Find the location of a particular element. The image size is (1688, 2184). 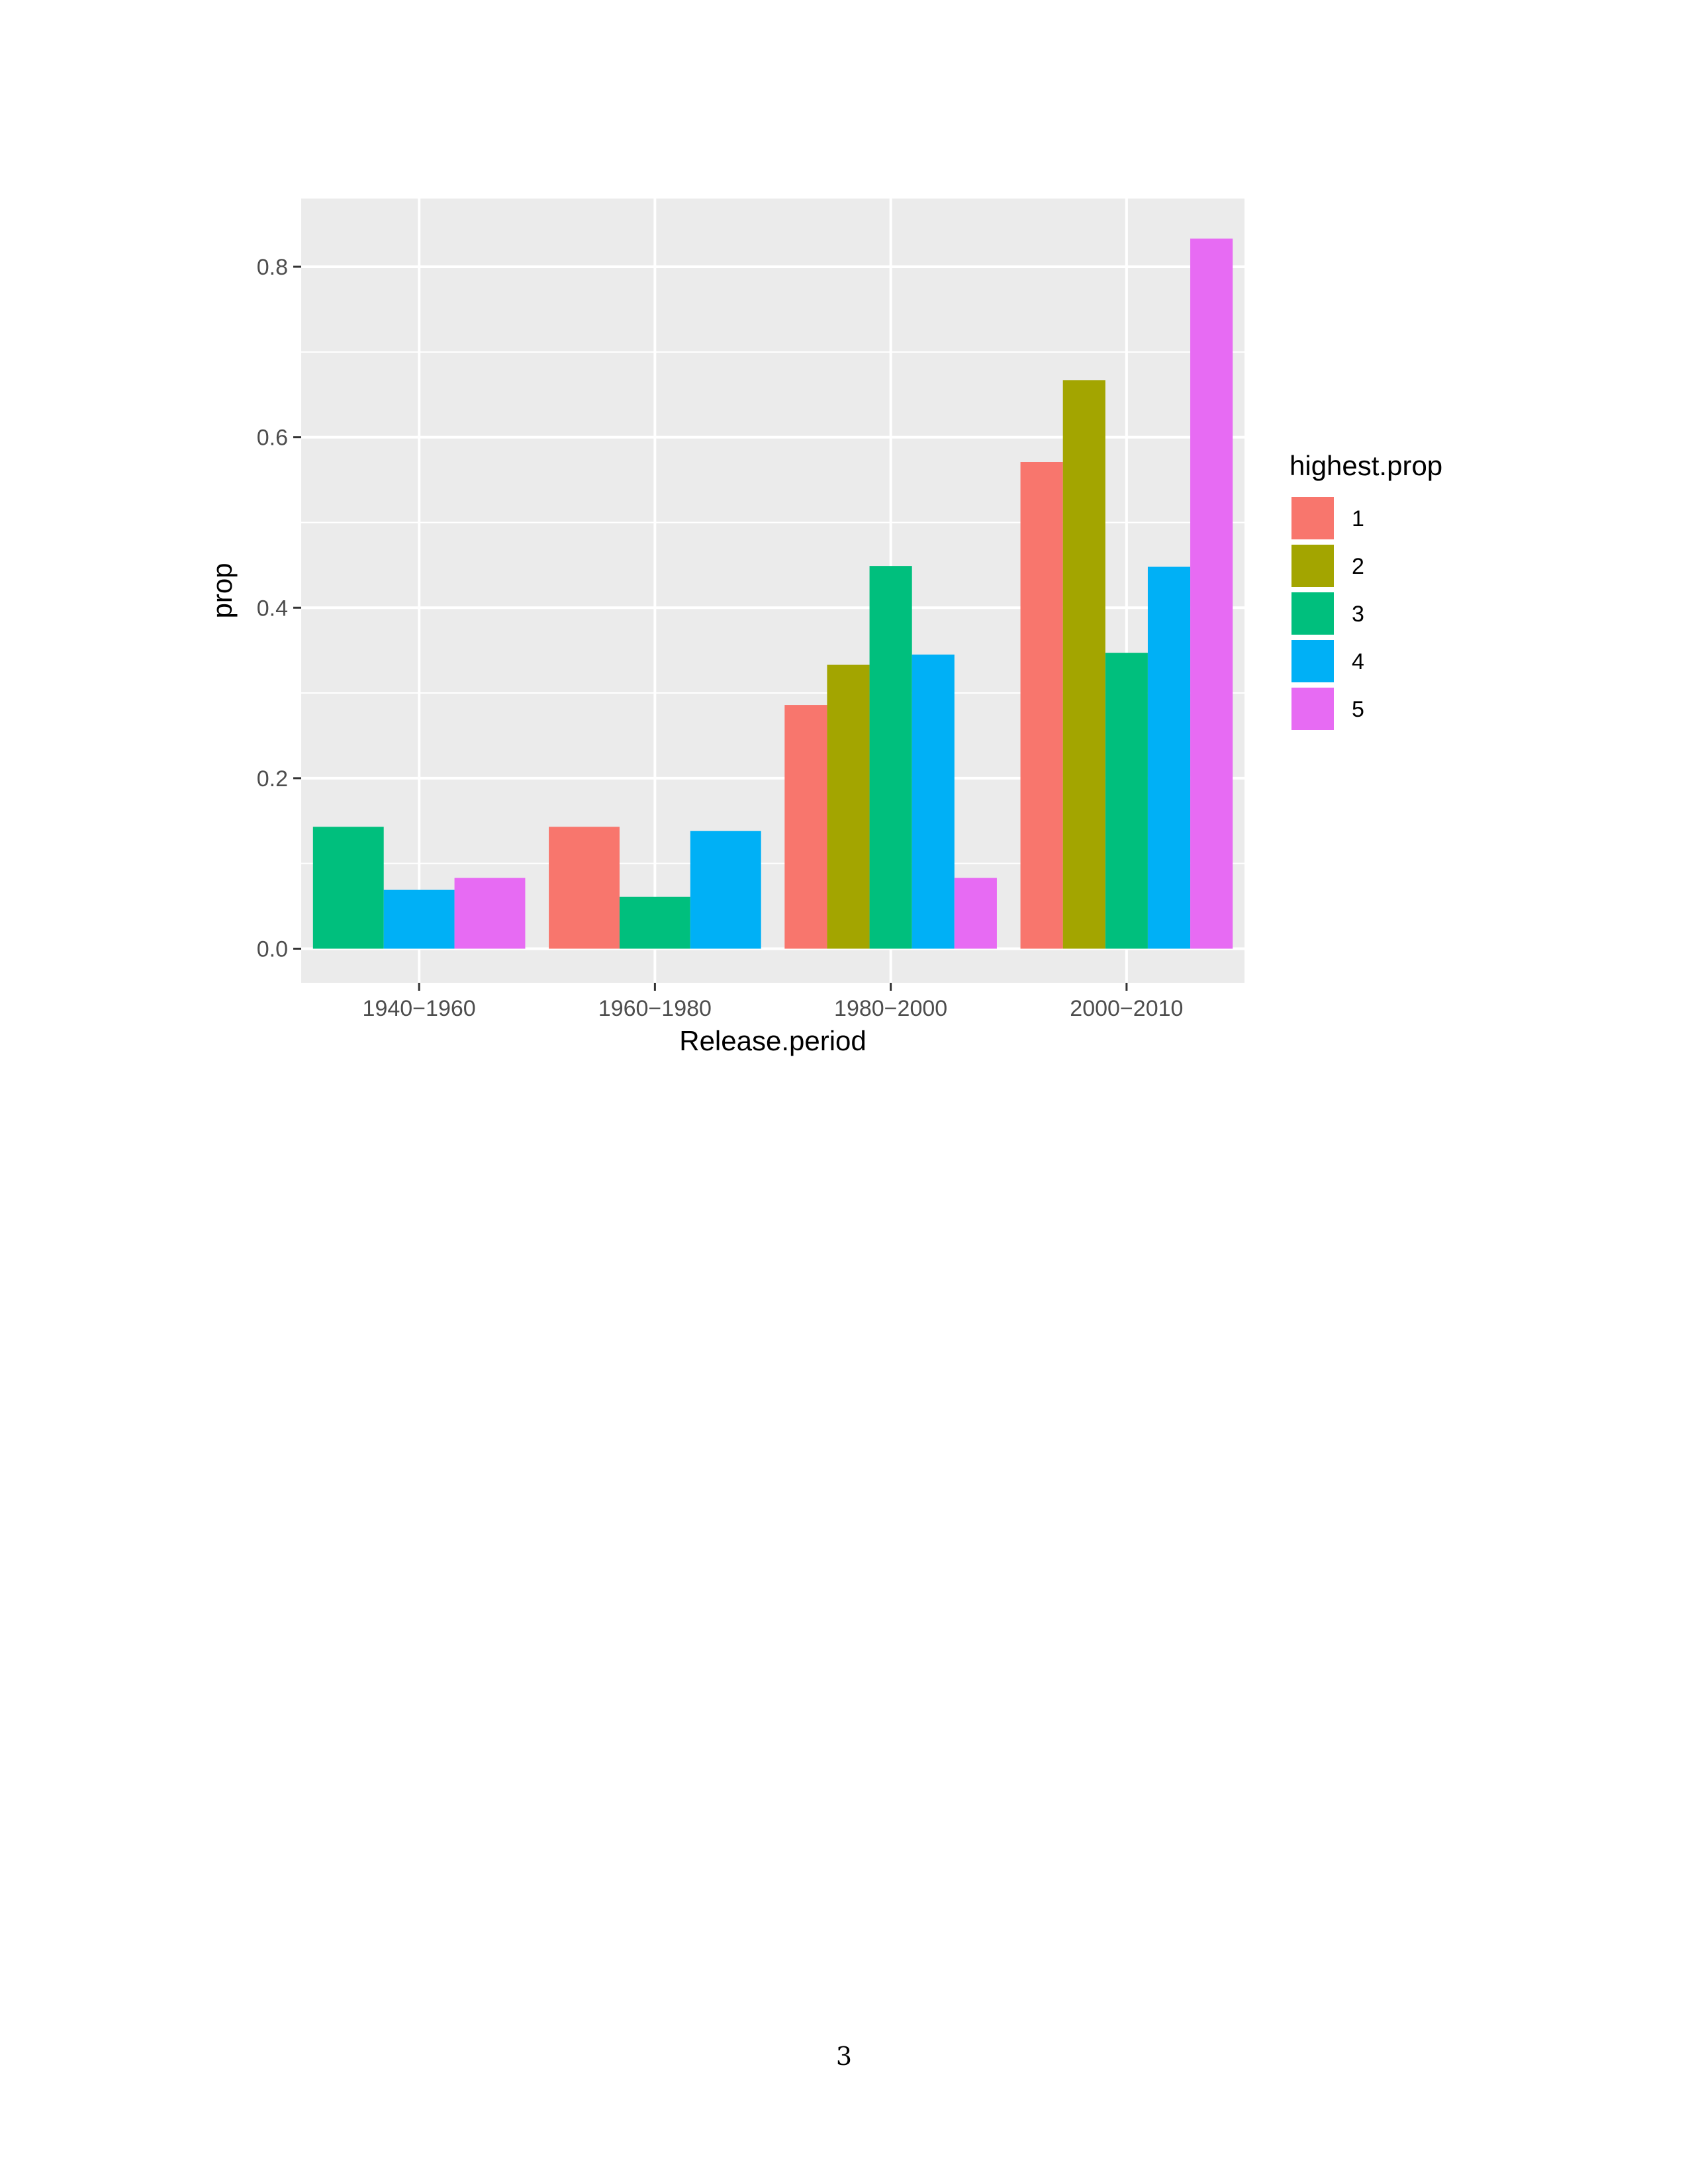

y-axis: 0.0 0.2 0.4 0.6 0.8 is located at coordinates (279, 608).